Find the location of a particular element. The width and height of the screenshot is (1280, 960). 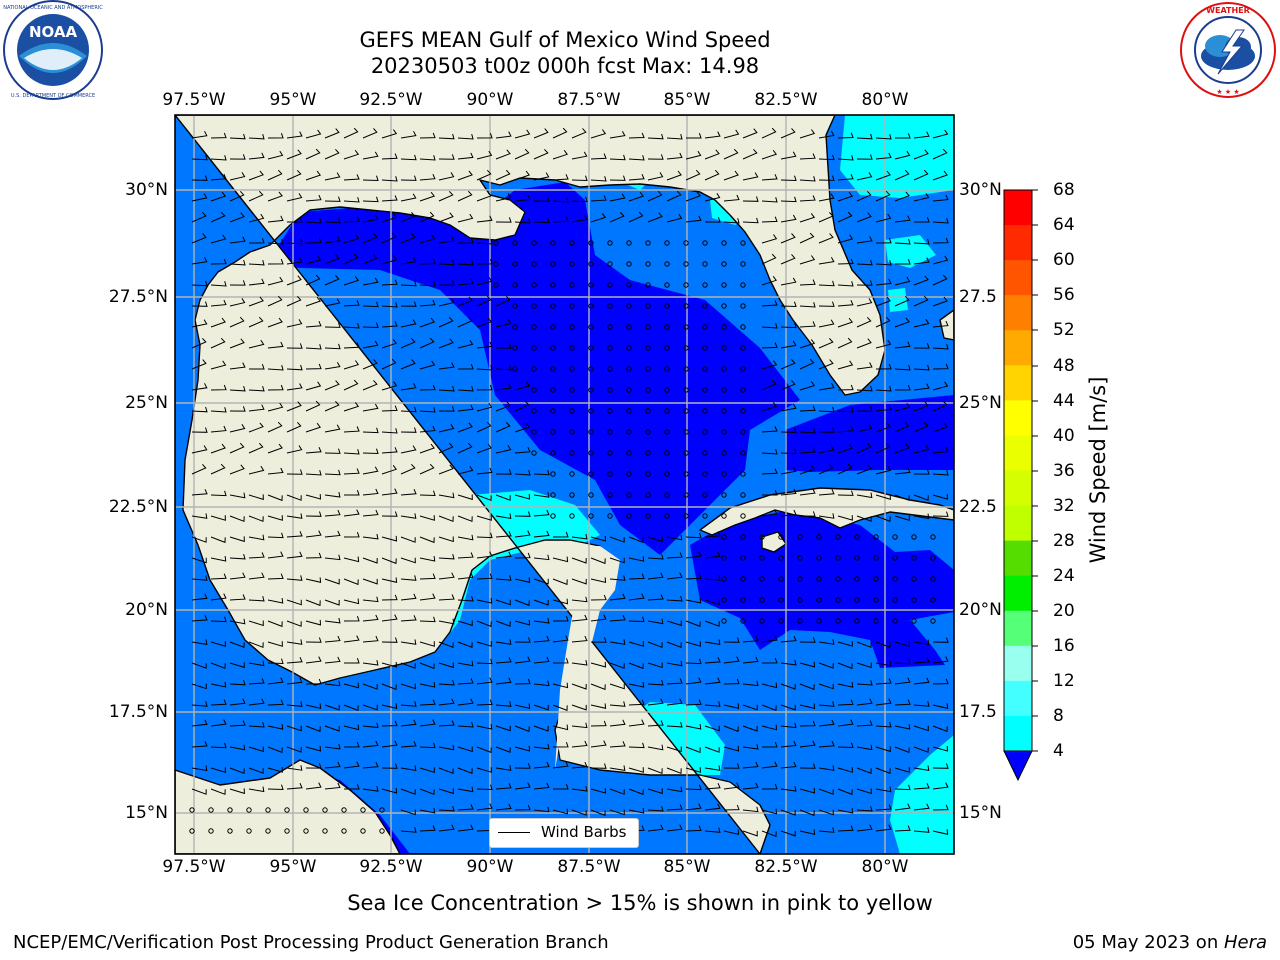

map-title-line1: GEFS MEAN Gulf of Mexico Wind Speed is located at coordinates (565, 40).